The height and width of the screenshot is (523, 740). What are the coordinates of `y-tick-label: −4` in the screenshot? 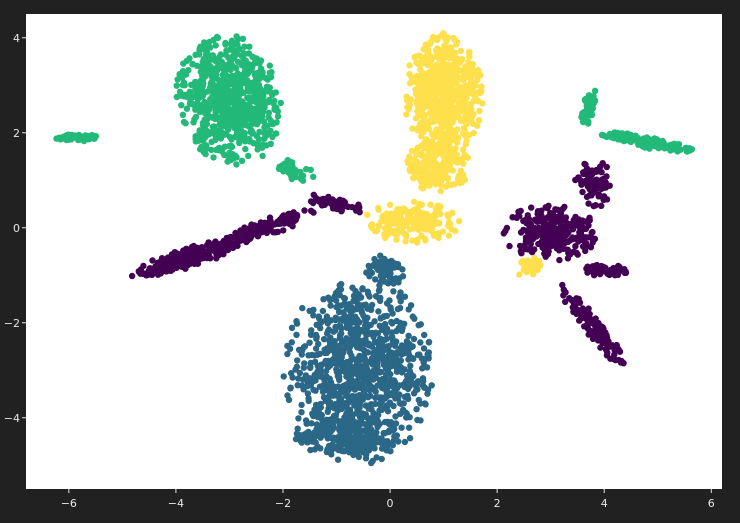 It's located at (12, 418).